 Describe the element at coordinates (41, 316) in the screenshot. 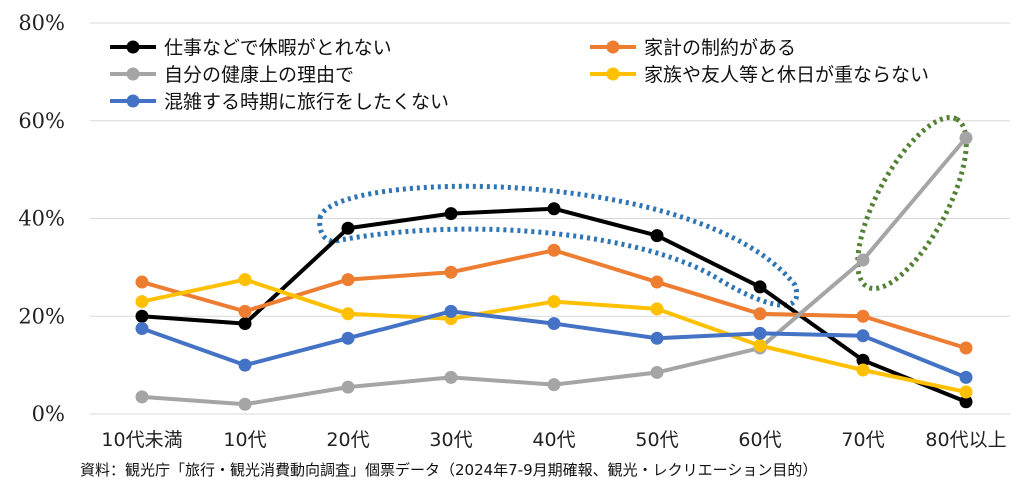

I see `y-tick-label: 20%` at that location.